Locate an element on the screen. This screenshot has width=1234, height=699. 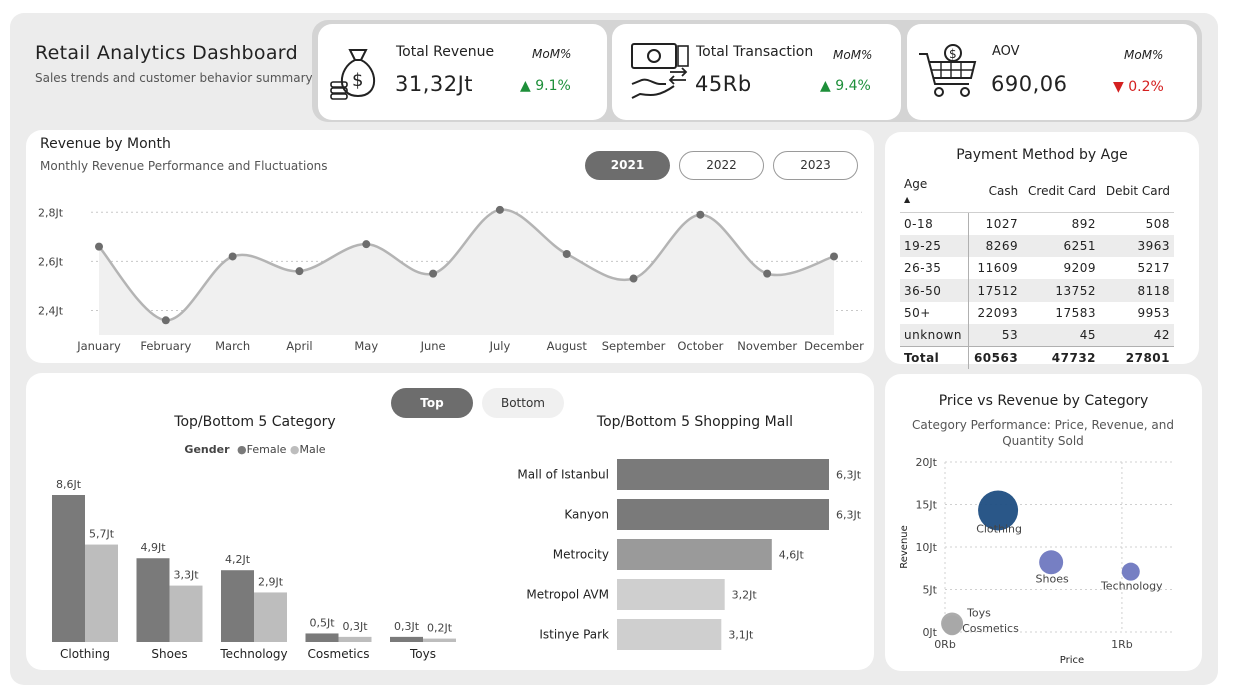
y-tick-label: 20Jt is located at coordinates (926, 462).